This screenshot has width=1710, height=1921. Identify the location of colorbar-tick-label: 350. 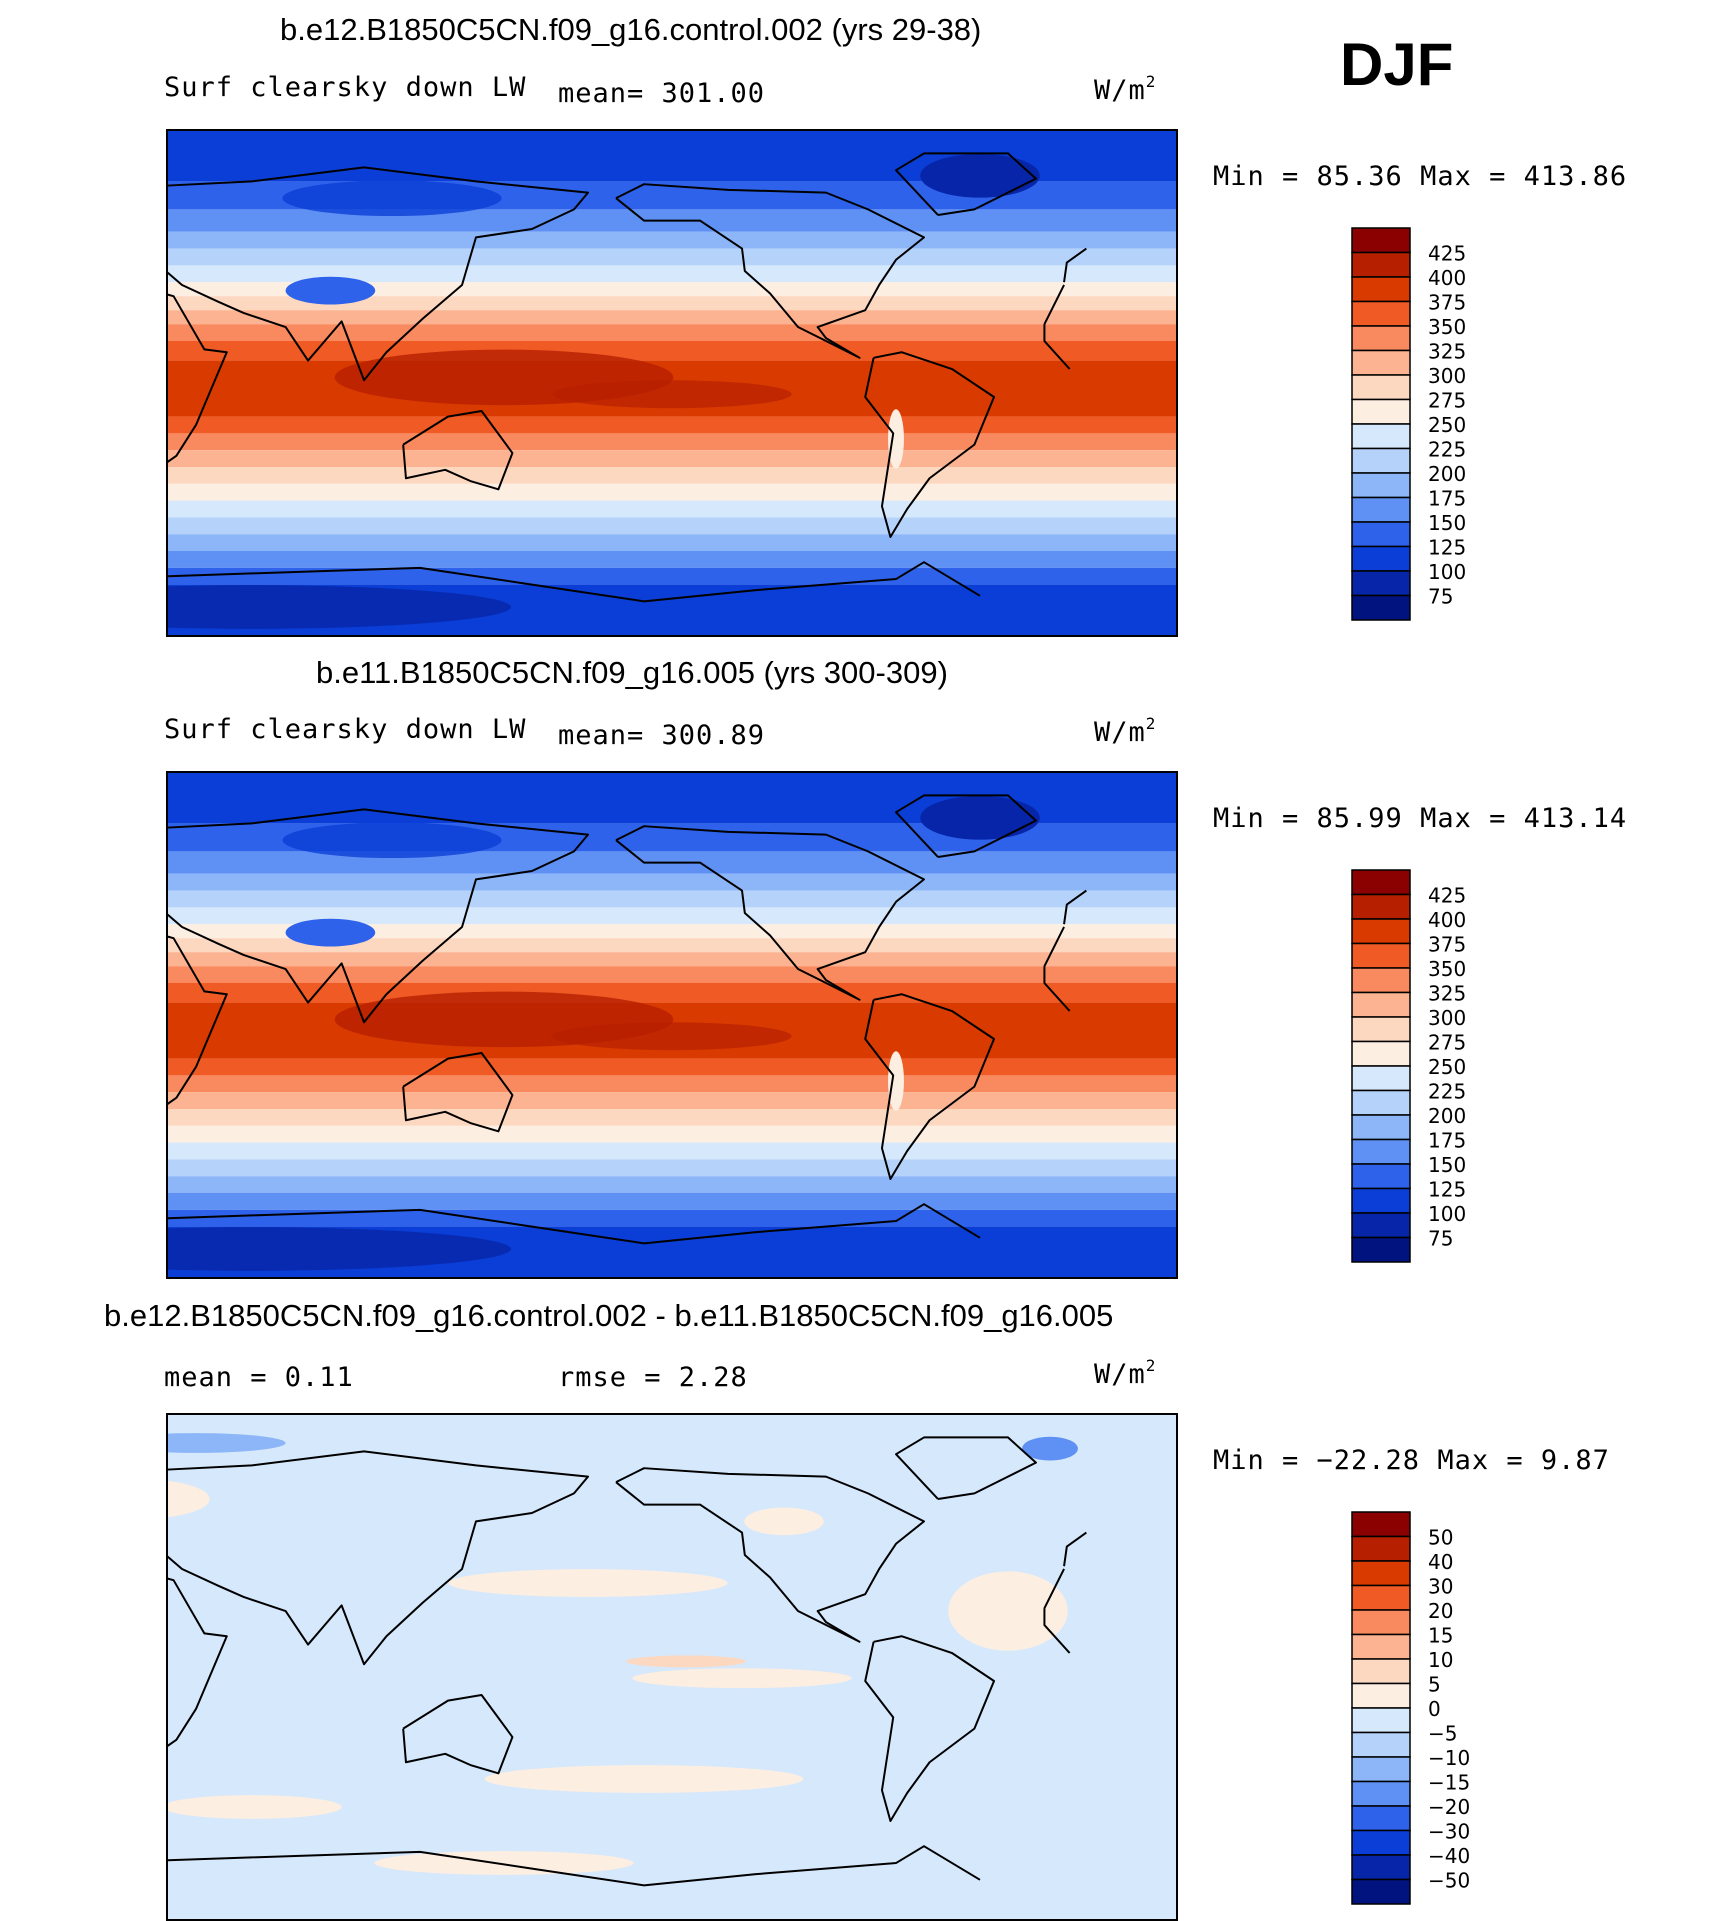
(1447, 969).